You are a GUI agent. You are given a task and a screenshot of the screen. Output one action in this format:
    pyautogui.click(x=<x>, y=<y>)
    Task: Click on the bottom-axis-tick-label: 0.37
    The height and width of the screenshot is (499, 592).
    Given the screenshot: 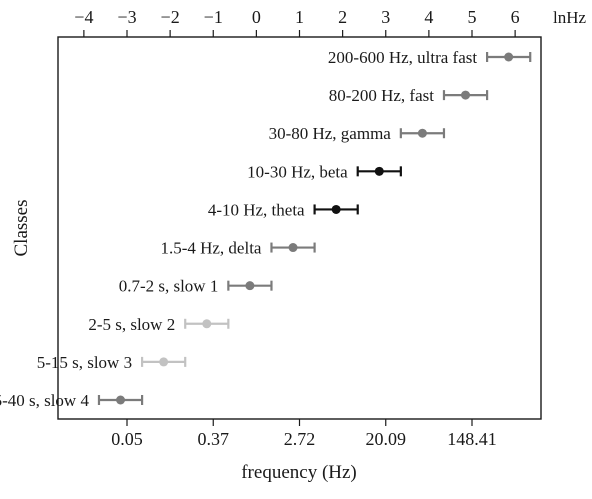 What is the action you would take?
    pyautogui.click(x=214, y=439)
    